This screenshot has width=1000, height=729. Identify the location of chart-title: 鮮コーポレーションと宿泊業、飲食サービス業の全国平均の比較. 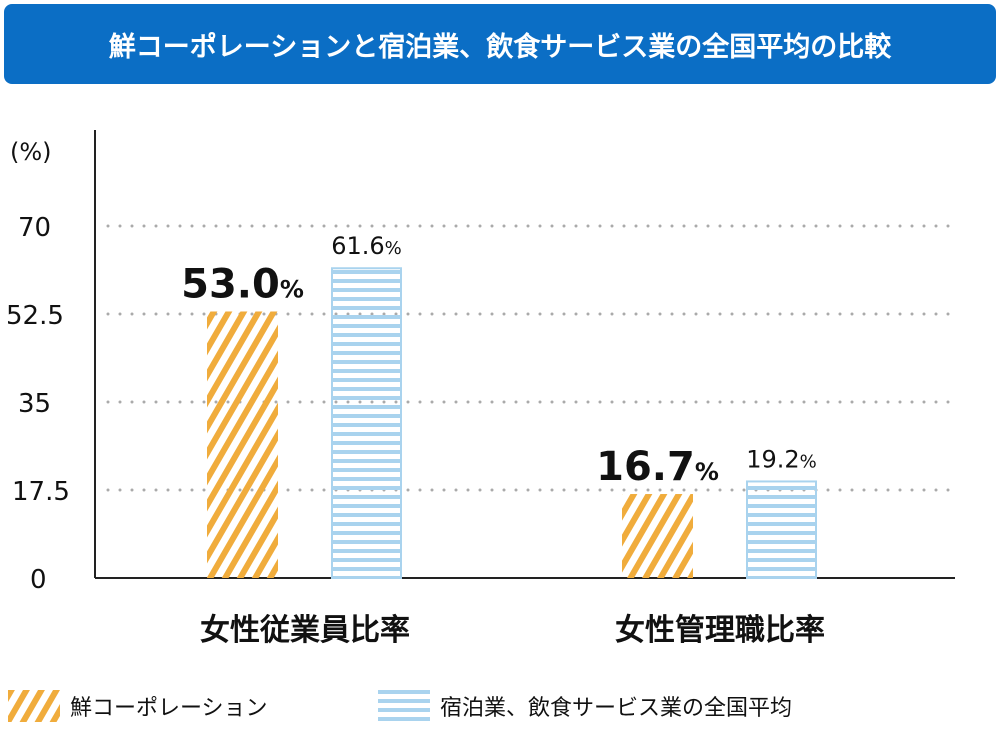
(500, 44).